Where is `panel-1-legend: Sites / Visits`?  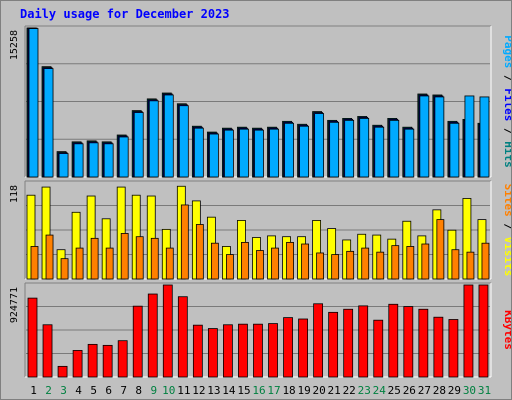
panel-1-legend: Sites / Visits is located at coordinates (506, 230).